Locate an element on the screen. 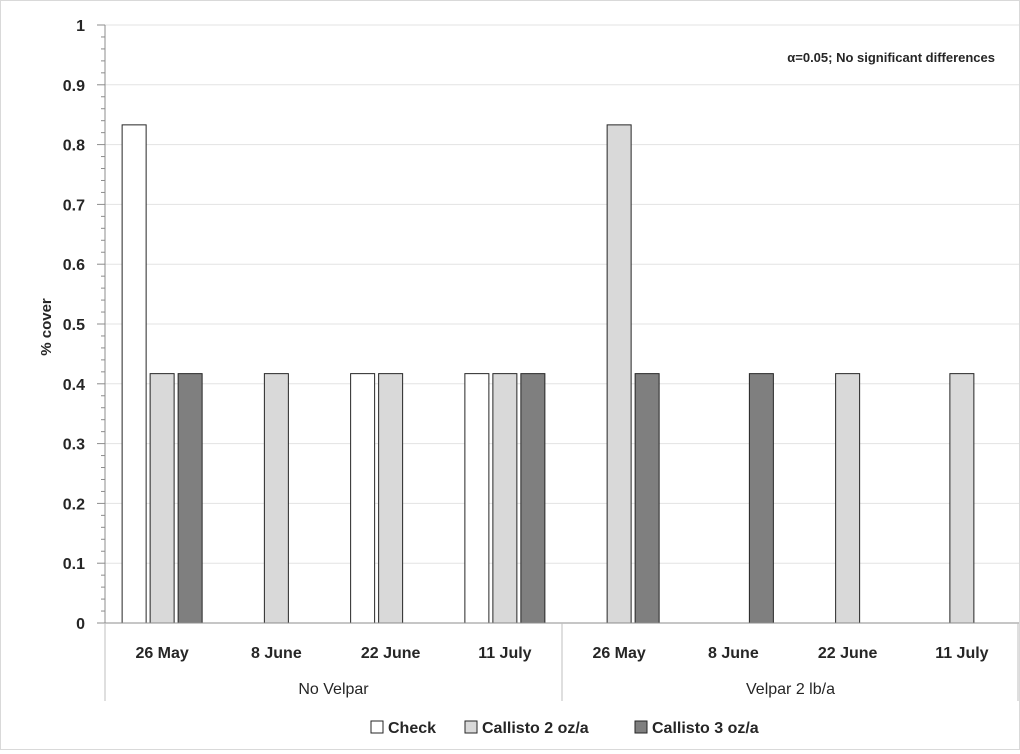 The image size is (1020, 754). legend-label: Check is located at coordinates (412, 728).